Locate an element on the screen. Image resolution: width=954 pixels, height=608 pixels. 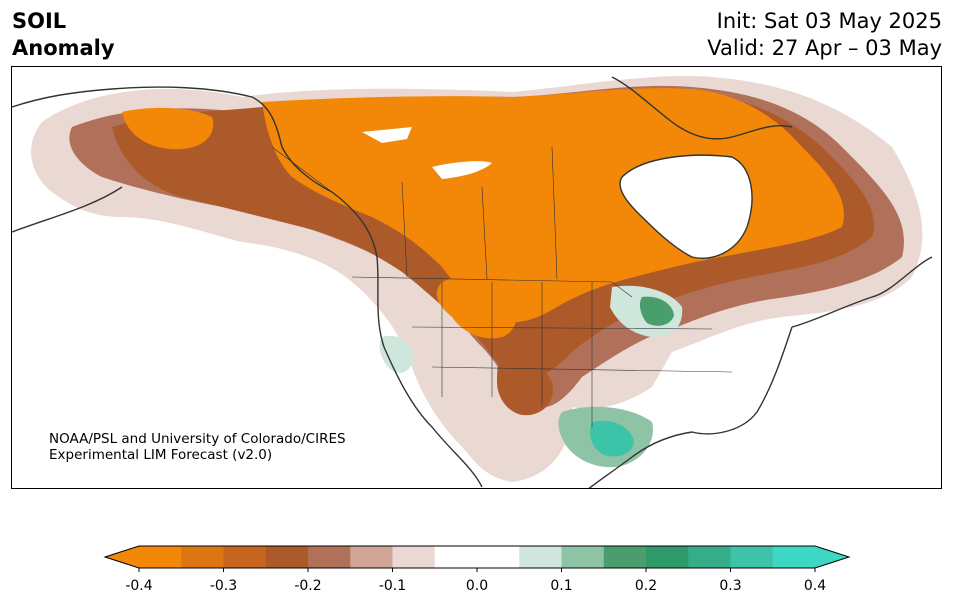
colorbar-tick-label: 0.1 is located at coordinates (561, 586).